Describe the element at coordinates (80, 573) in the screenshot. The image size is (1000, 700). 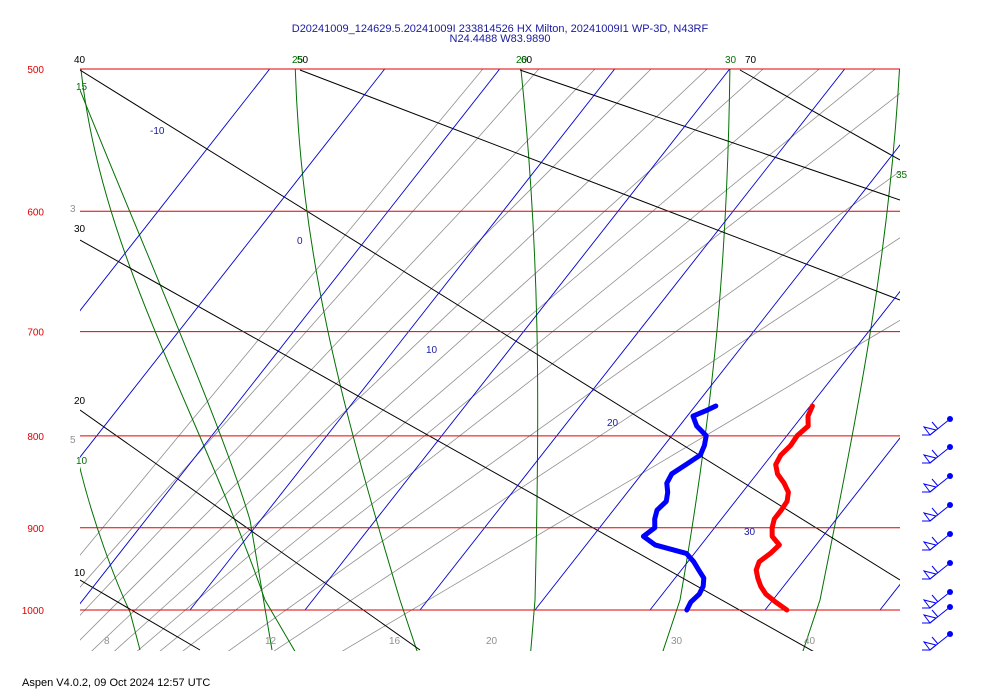
I see `dry-adiabat-label: 10` at that location.